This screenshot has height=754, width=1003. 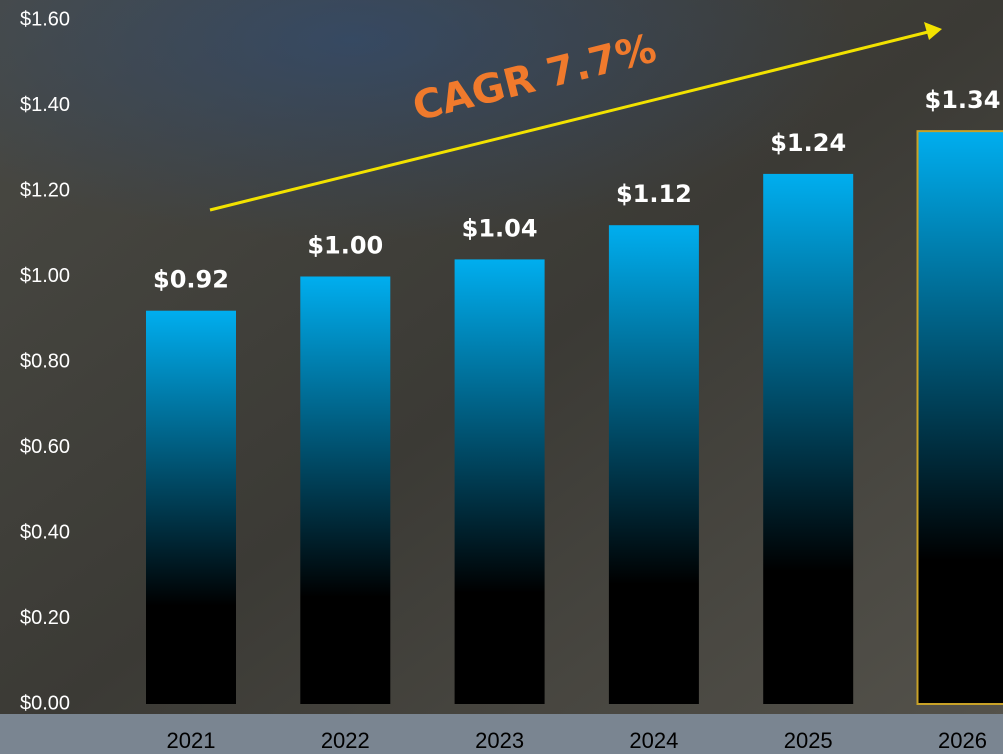 I want to click on x-tick-label: 2026, so click(x=962, y=740).